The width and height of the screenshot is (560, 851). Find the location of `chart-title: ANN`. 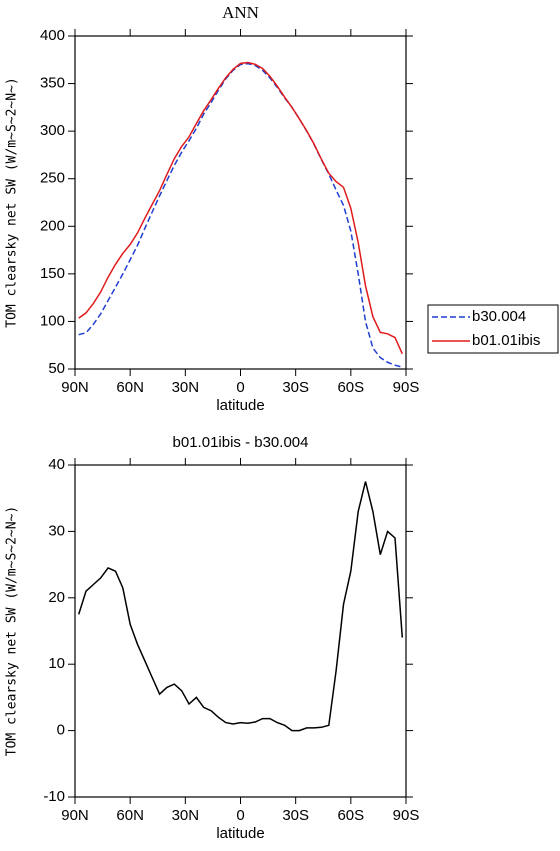

chart-title: ANN is located at coordinates (240, 12).